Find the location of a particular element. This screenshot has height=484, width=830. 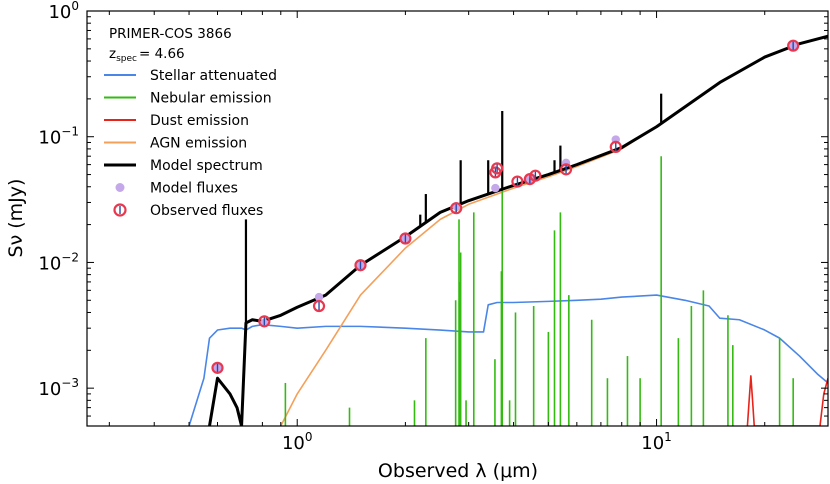

legend-item-model_flux: Model fluxes is located at coordinates (176, 189).